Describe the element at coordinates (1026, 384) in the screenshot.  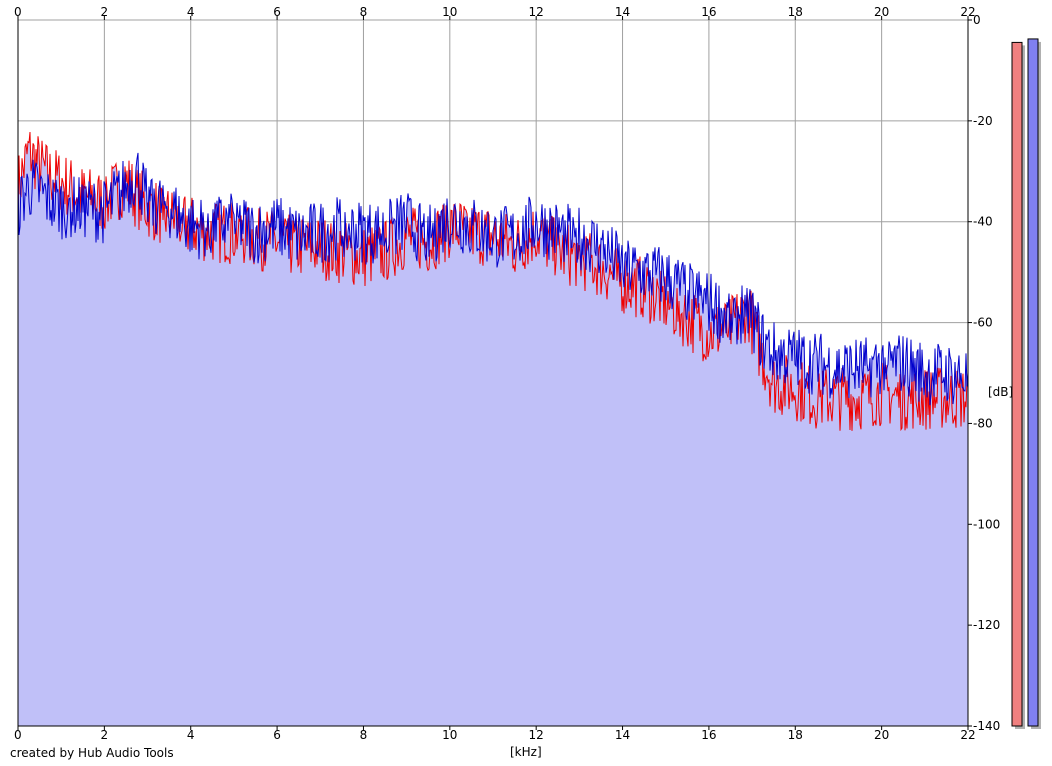
I see `level-meters` at that location.